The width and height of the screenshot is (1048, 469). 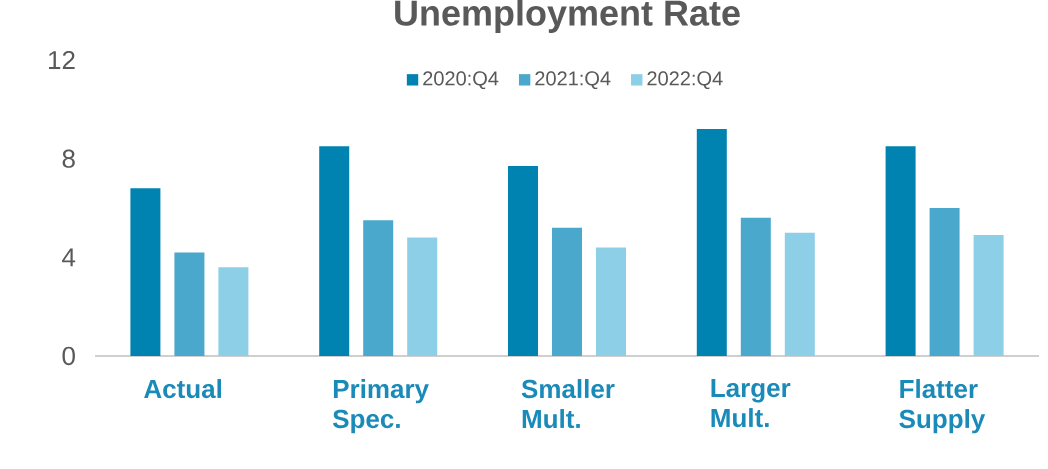 What do you see at coordinates (751, 403) in the screenshot?
I see `x-tick-label: Larger Mult.` at bounding box center [751, 403].